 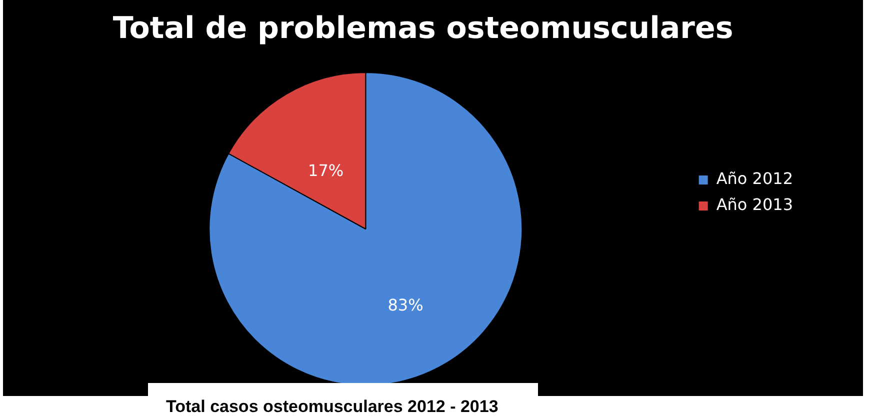 What do you see at coordinates (326, 170) in the screenshot?
I see `data-label: 17%` at bounding box center [326, 170].